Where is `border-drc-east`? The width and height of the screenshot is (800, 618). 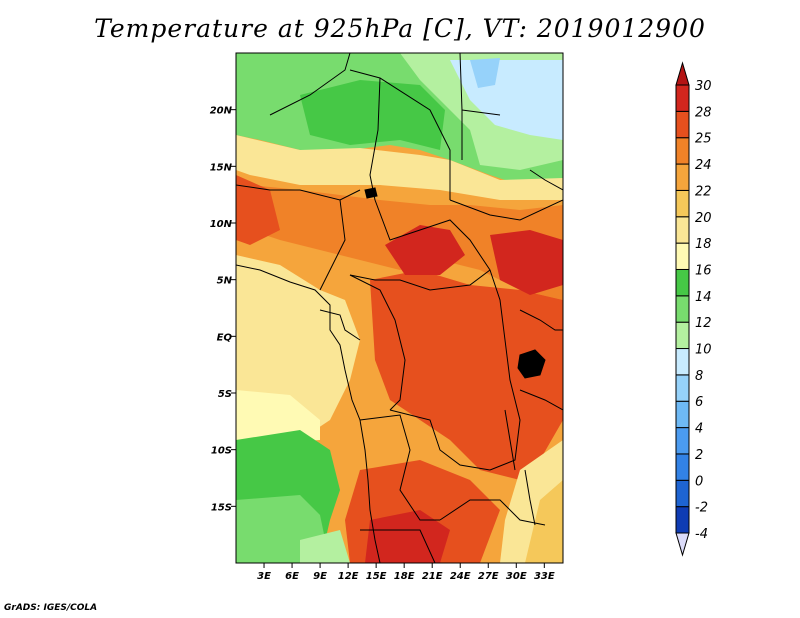 border-drc-east is located at coordinates (505, 370).